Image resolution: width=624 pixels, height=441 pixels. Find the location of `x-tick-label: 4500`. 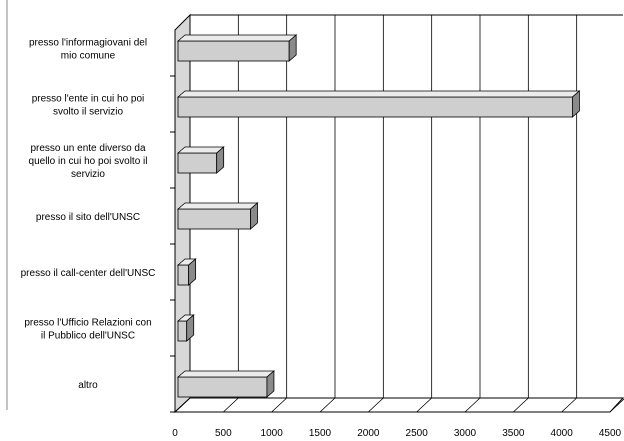

x-tick-label: 4500 is located at coordinates (610, 433).